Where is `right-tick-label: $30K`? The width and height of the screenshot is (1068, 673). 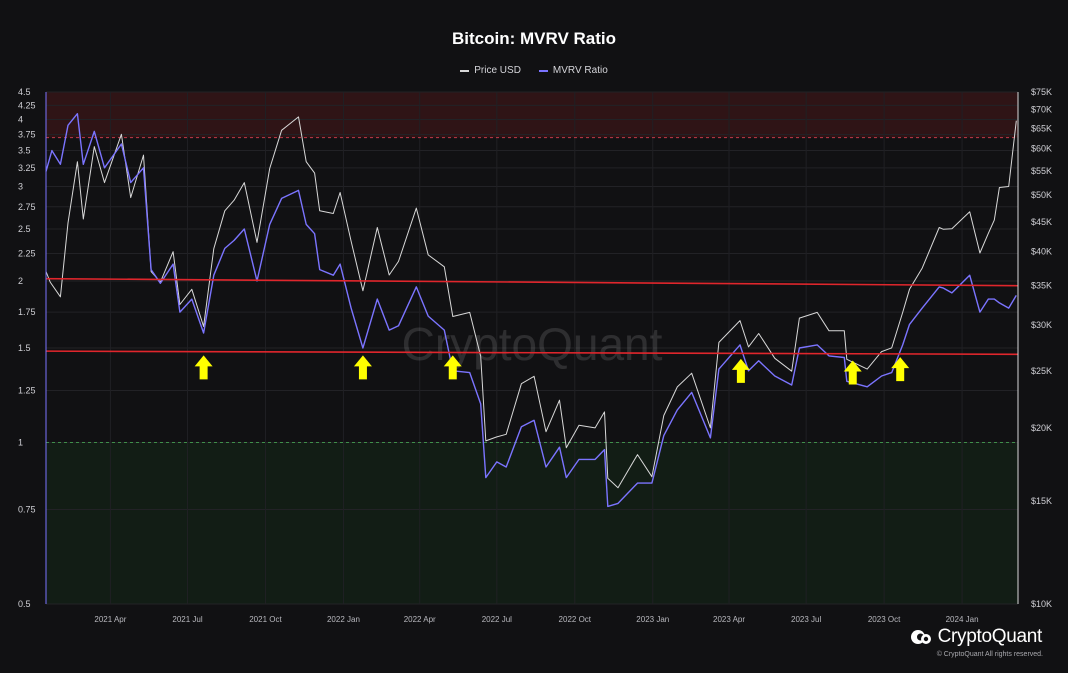
right-tick-label: $30K is located at coordinates (1041, 325).